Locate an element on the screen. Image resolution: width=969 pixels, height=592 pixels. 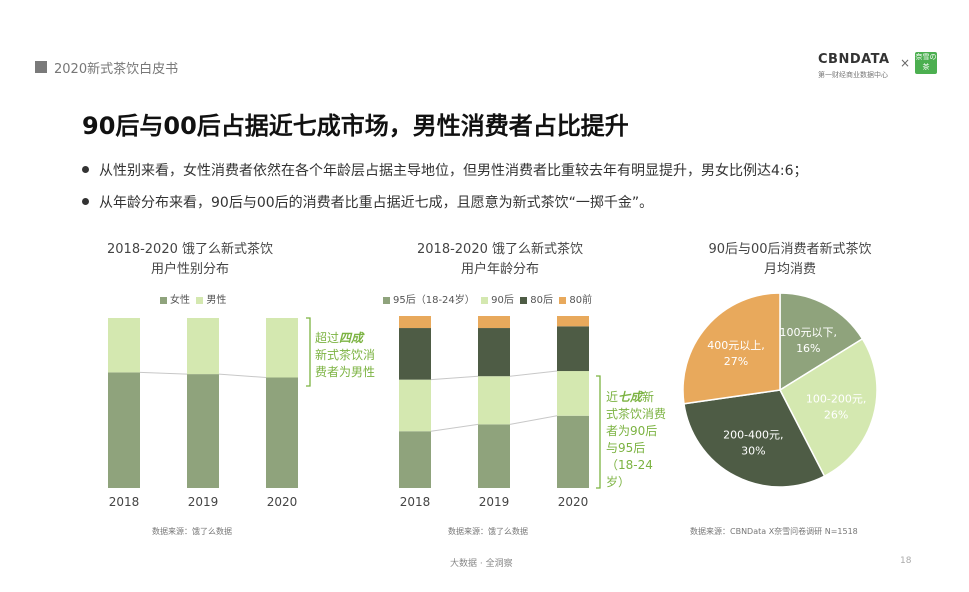
pie-pct: 26% is located at coordinates (836, 415).